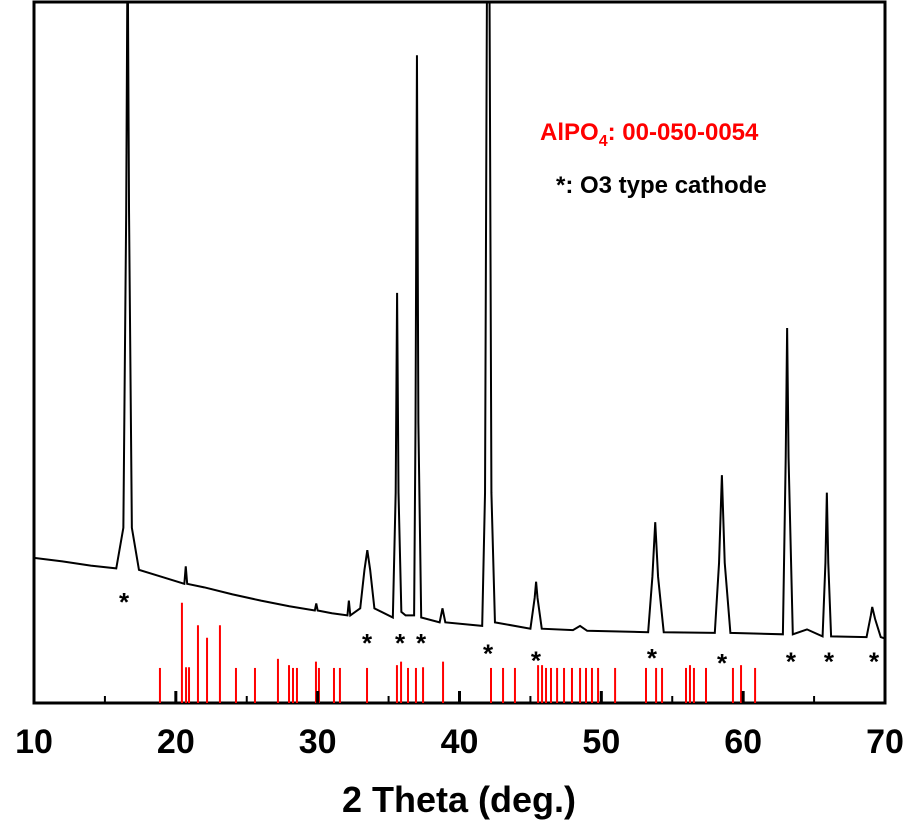 This screenshot has width=916, height=829. Describe the element at coordinates (683, 132) in the screenshot. I see `annotation-text: : 00-050-0054` at that location.